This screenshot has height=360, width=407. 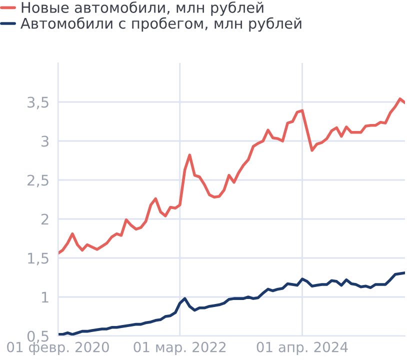 What do you see at coordinates (161, 24) in the screenshot?
I see `legend-label: Автомобили с пробегом, млн рублей` at bounding box center [161, 24].